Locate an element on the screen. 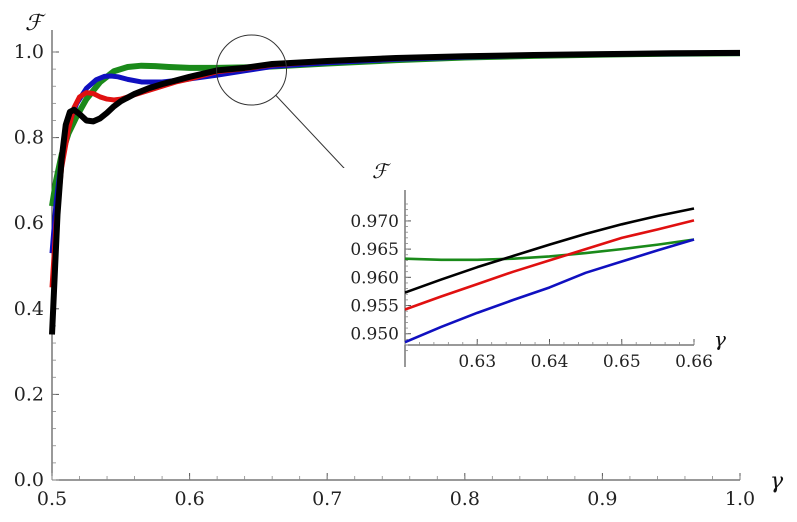 The height and width of the screenshot is (522, 797). x-tick-label: 0.7 is located at coordinates (327, 499).